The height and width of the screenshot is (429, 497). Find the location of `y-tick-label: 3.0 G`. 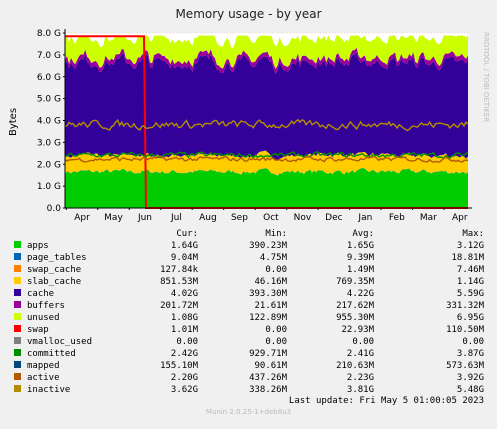

y-tick-label: 3.0 G is located at coordinates (49, 143).